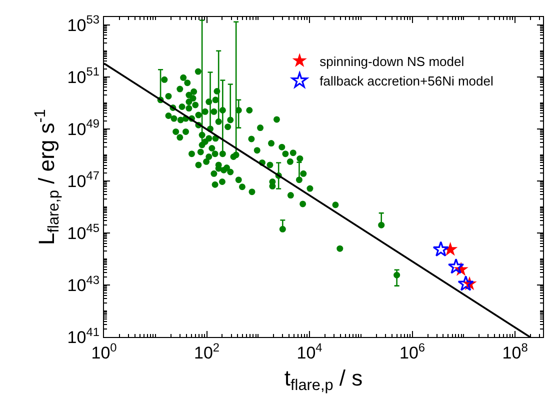  What do you see at coordinates (413, 351) in the screenshot?
I see `x-tick-label: 10$^{6}$` at bounding box center [413, 351].